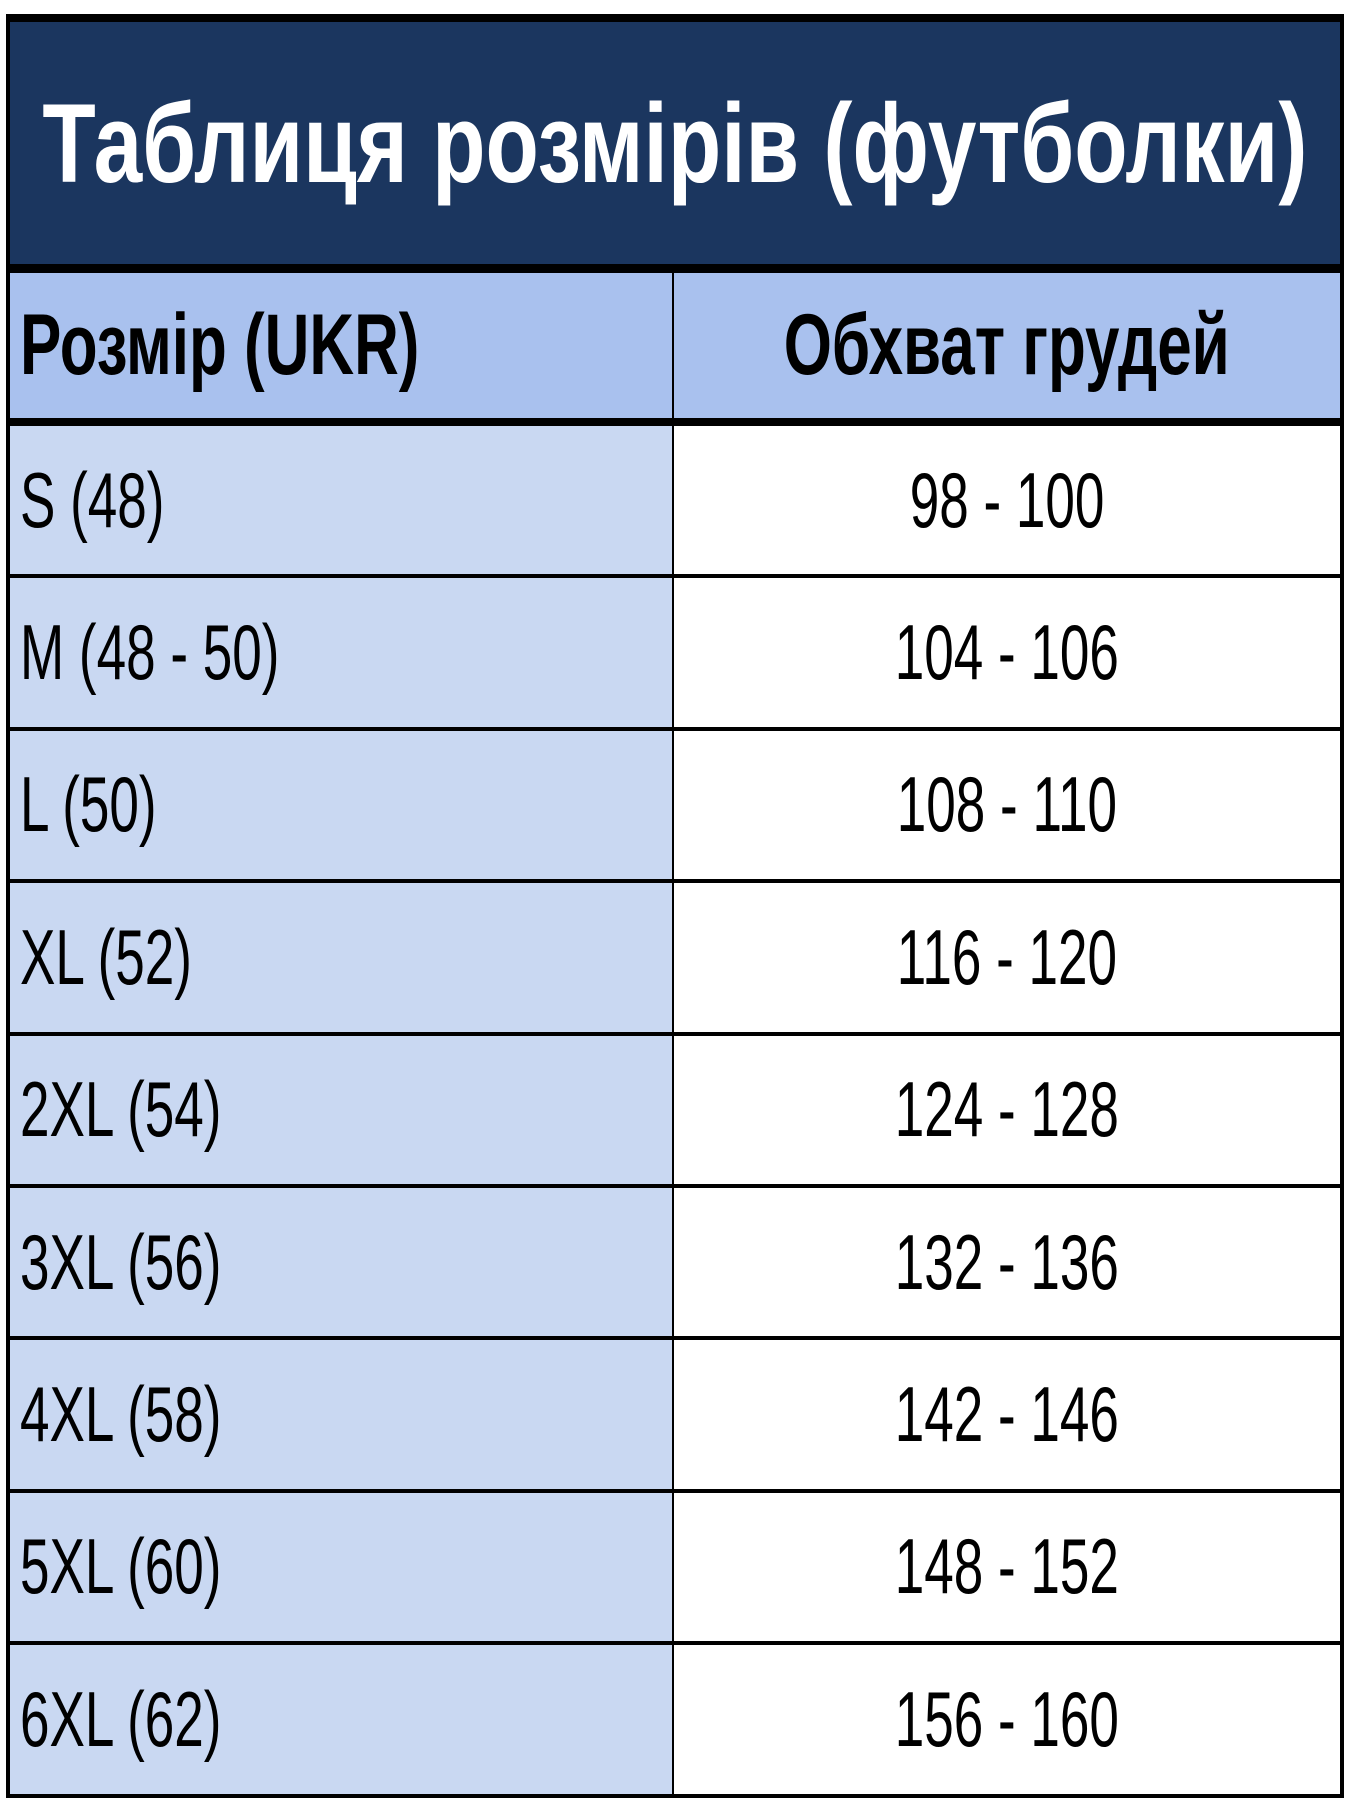 This screenshot has height=1800, width=1350. Describe the element at coordinates (150, 652) in the screenshot. I see `size-value: M (48 - 50)` at that location.